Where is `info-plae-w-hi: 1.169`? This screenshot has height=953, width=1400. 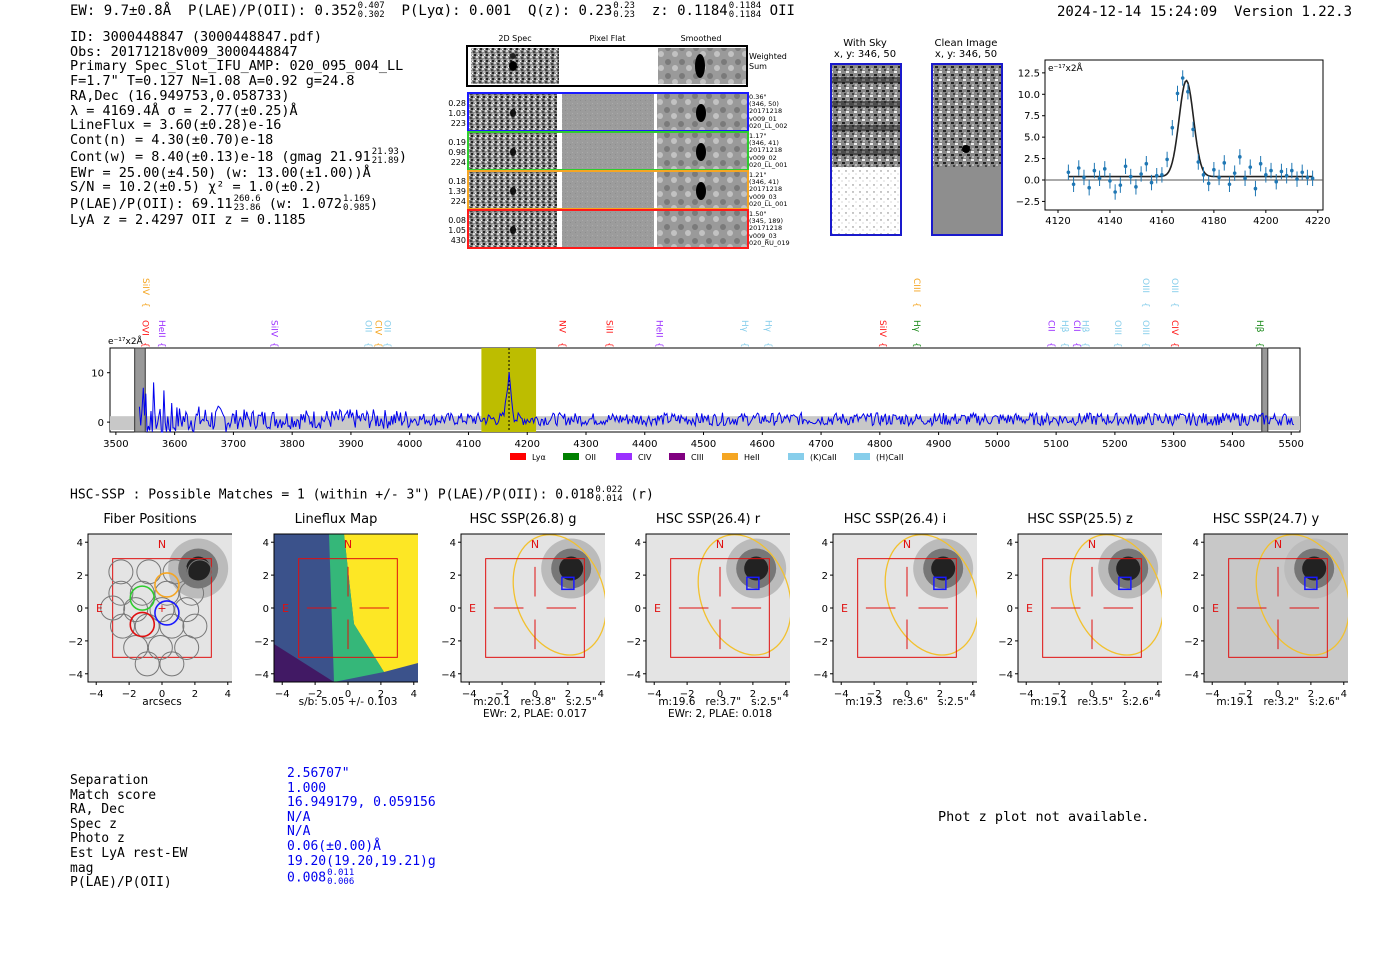 info-plae-w-hi: 1.169 is located at coordinates (356, 199).